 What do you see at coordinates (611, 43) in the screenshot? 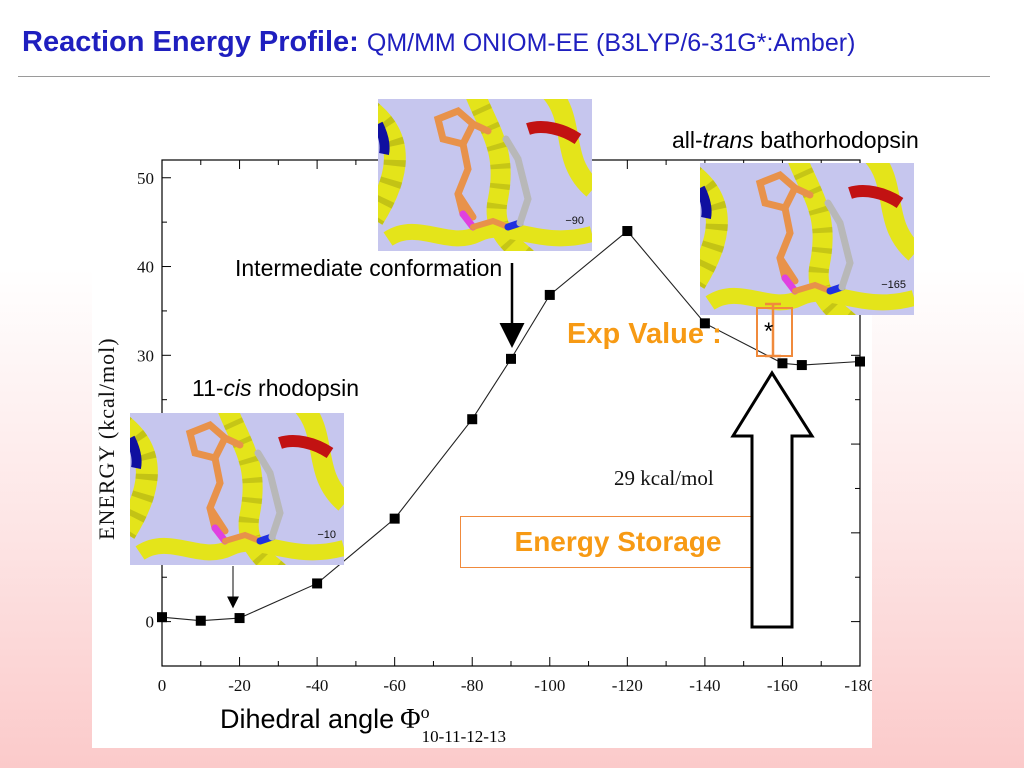
I see `title-subtitle: QM/MM ONIOM-EE (B3LYP/6-31G*:Amber)` at bounding box center [611, 43].